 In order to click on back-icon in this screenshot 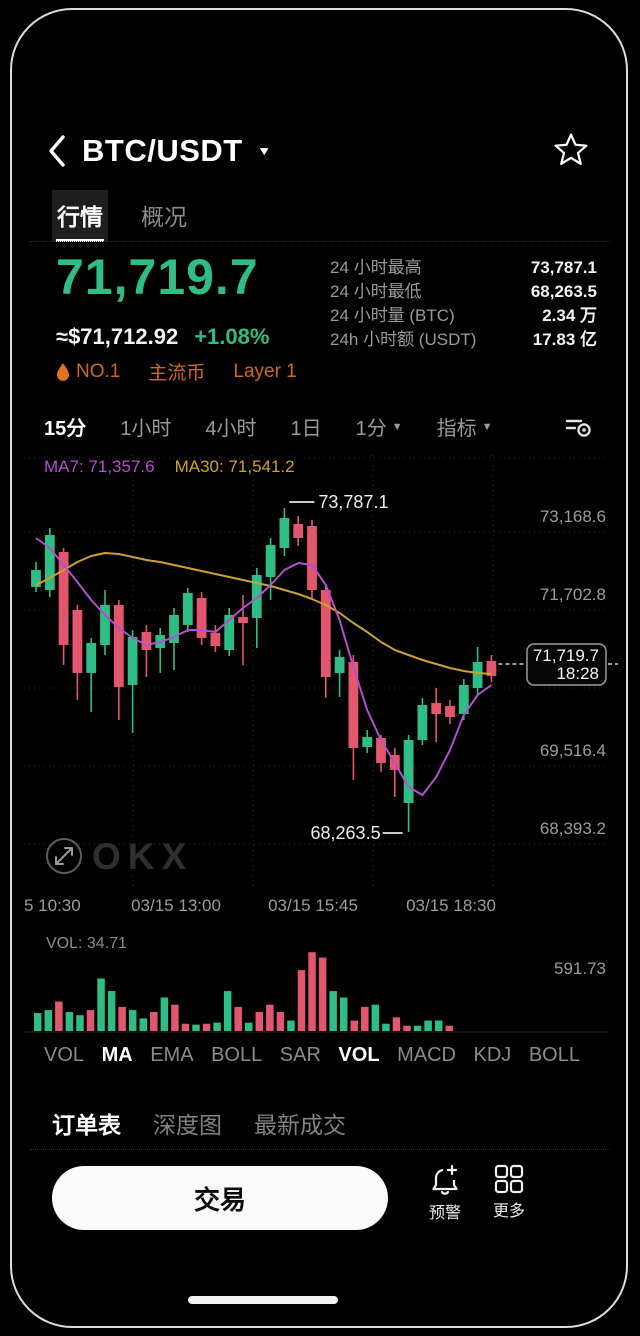, I will do `click(57, 151)`.